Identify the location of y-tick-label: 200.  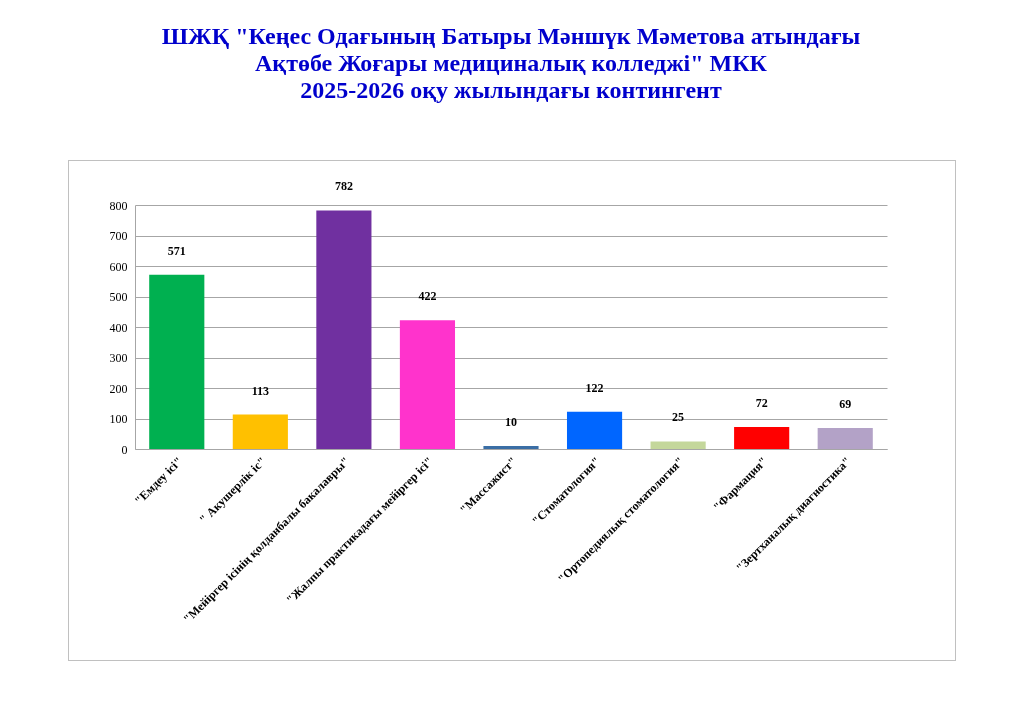
(118, 388).